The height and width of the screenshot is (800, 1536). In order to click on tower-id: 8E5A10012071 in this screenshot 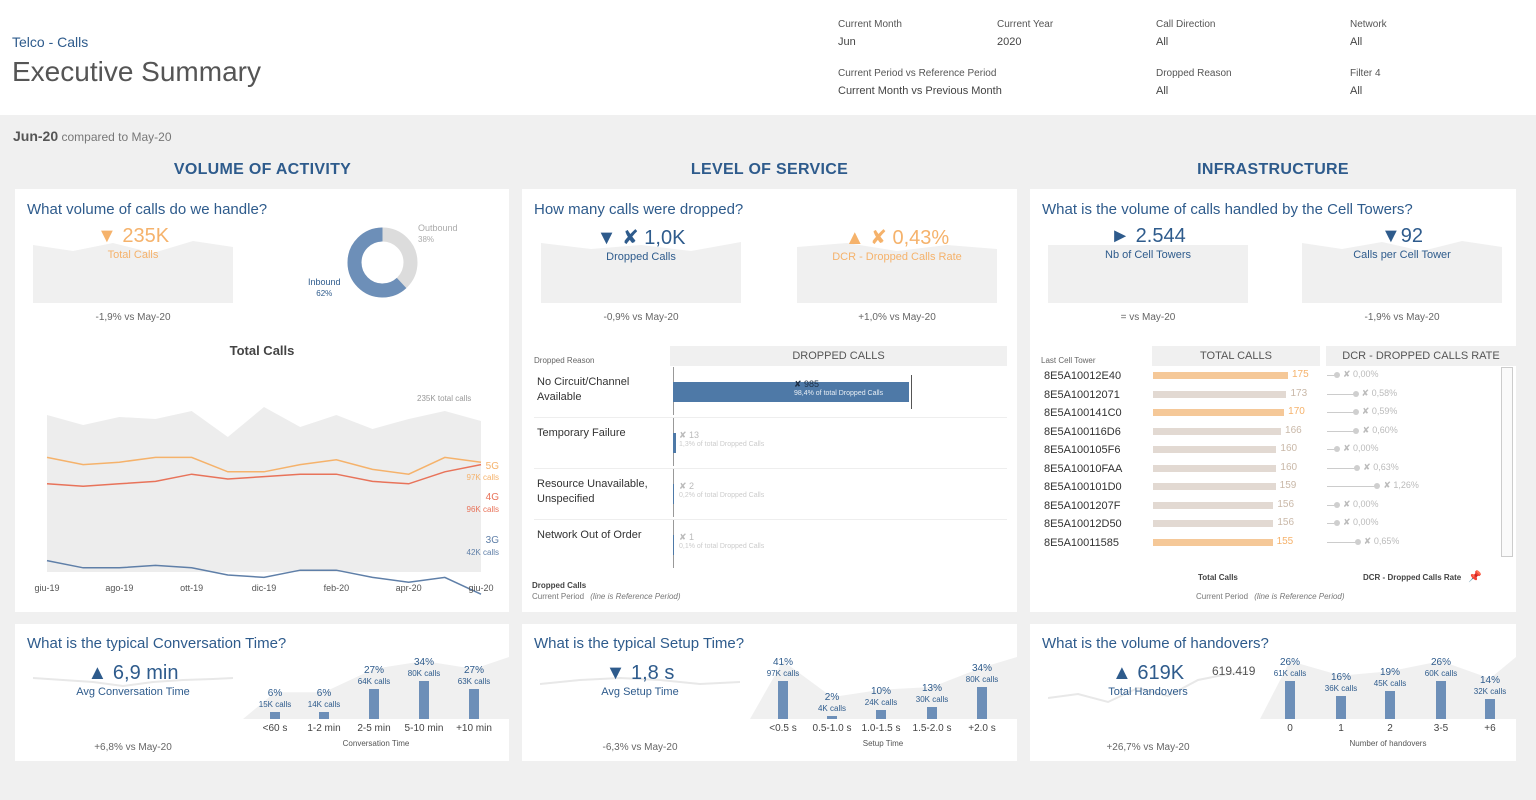, I will do `click(1082, 394)`.